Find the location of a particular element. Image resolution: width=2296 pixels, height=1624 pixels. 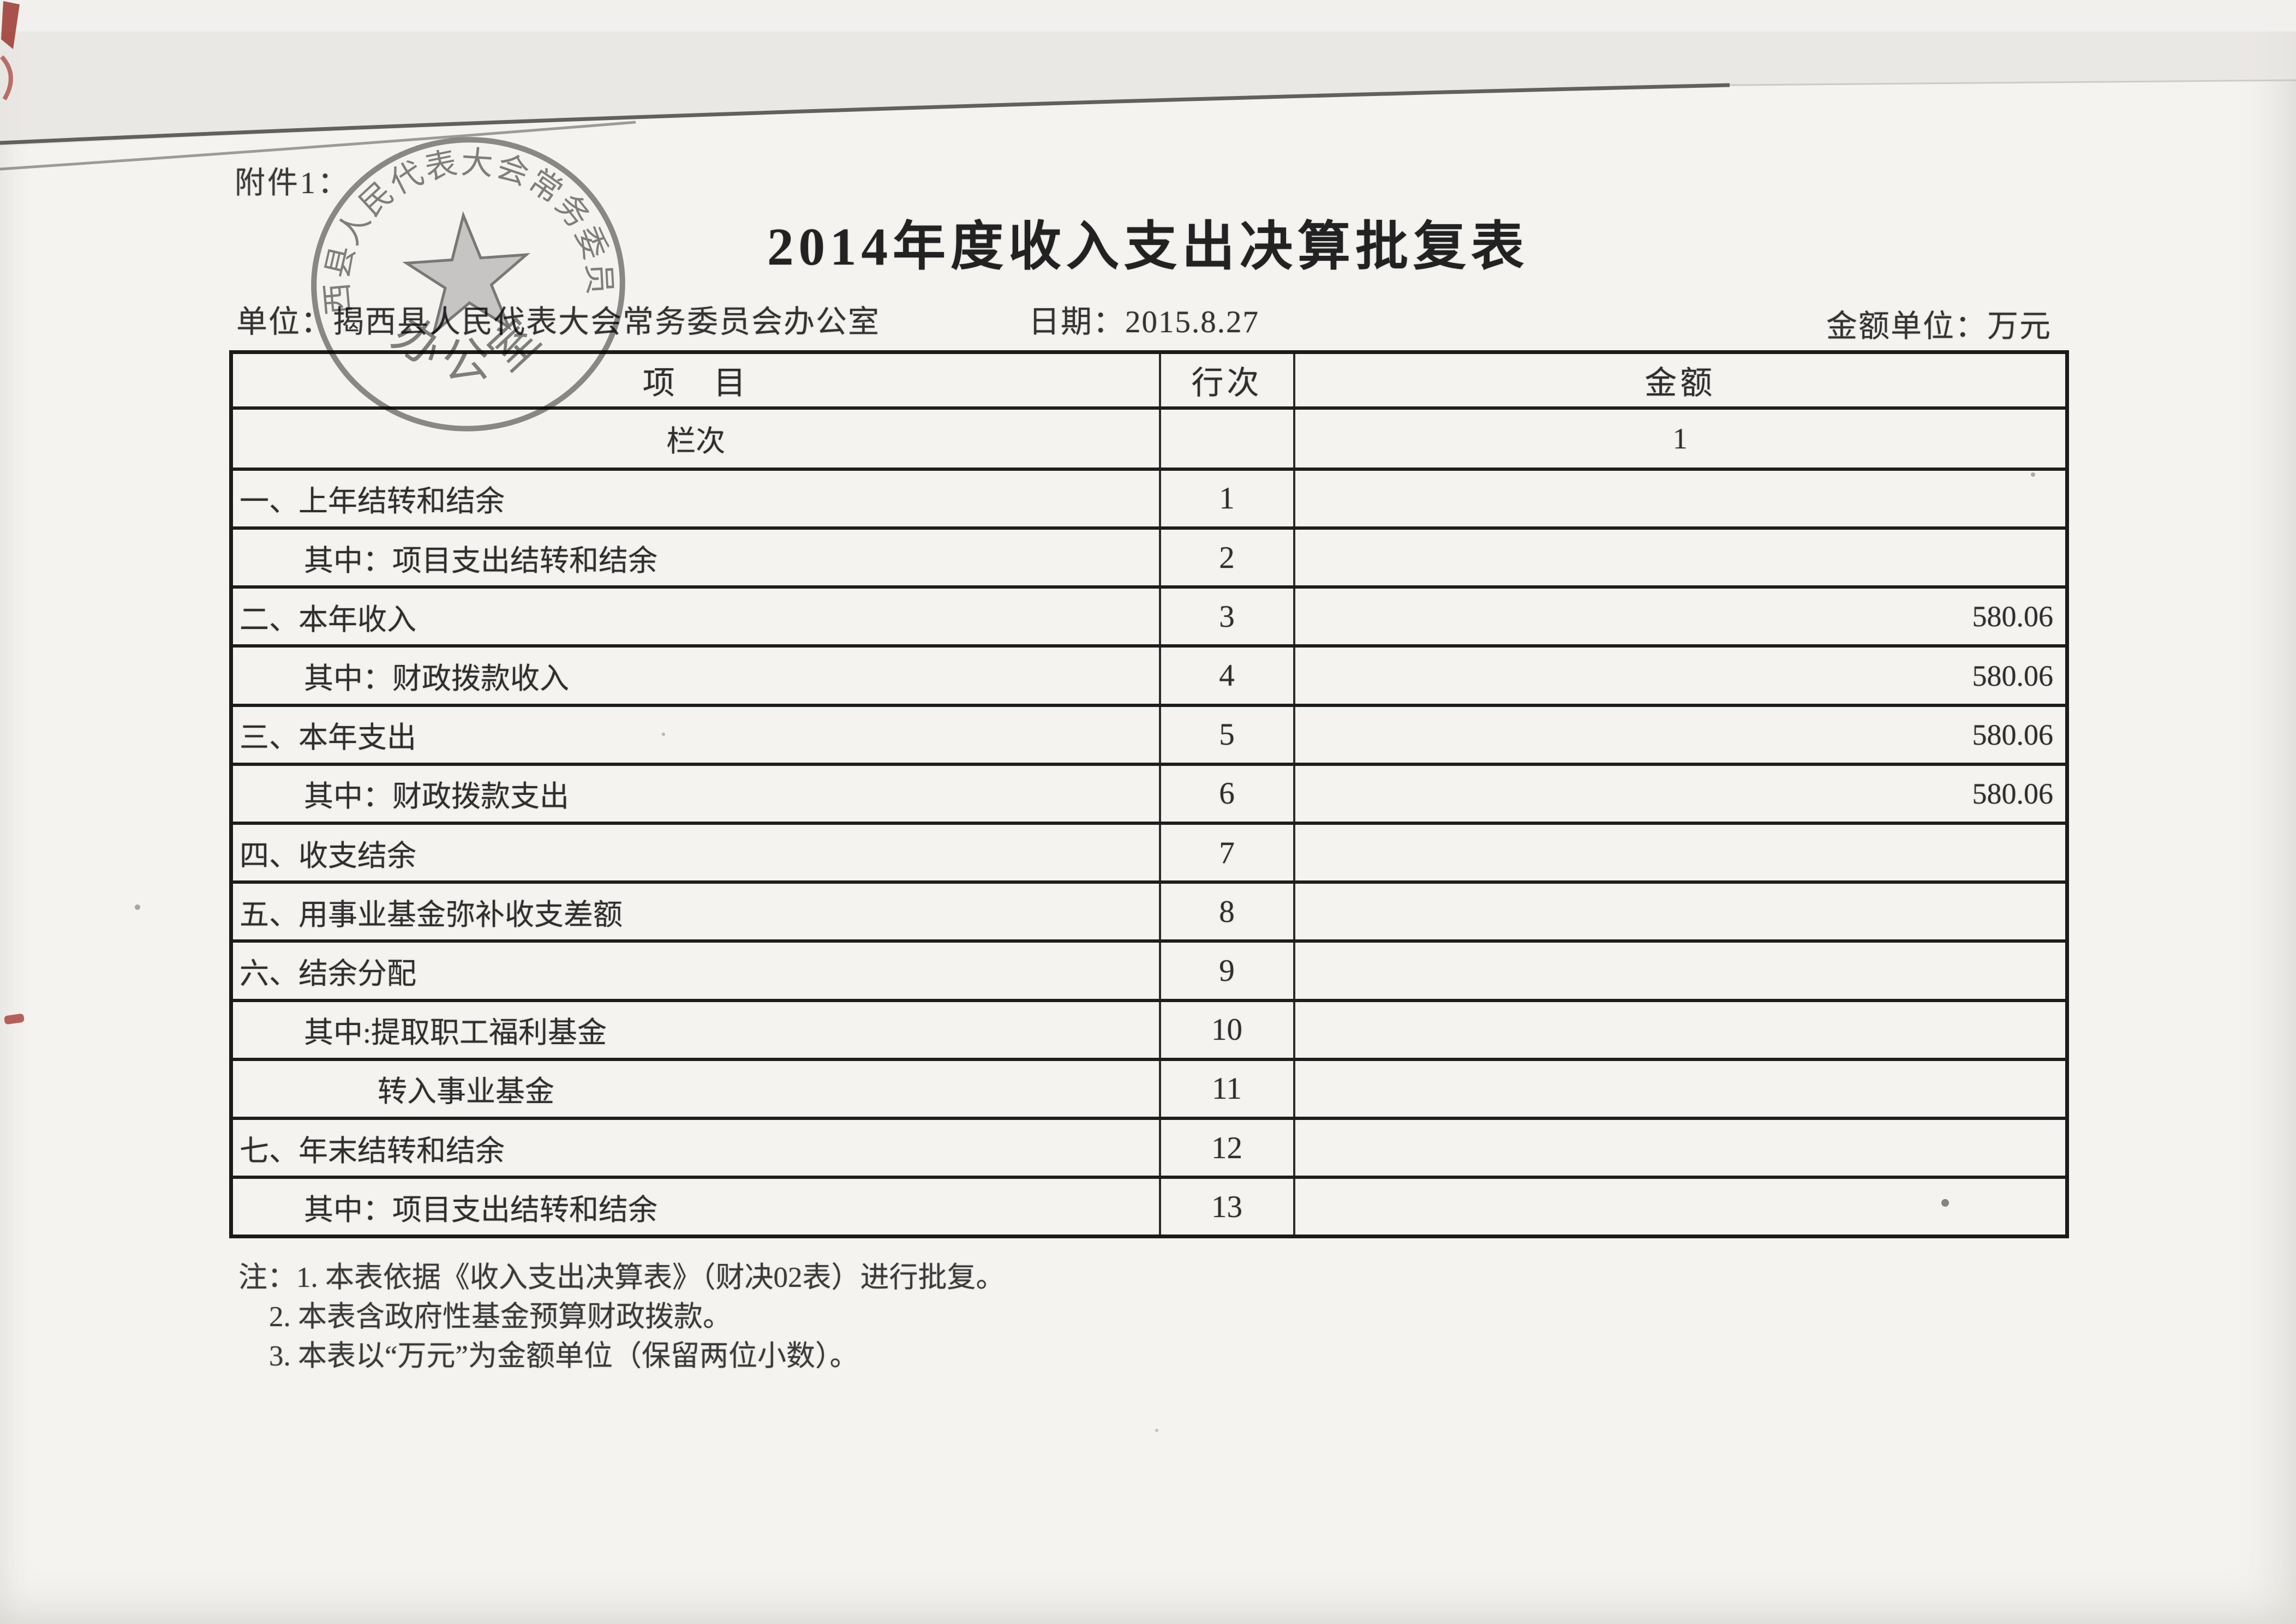

row-line-no: 11 is located at coordinates (1226, 1088).